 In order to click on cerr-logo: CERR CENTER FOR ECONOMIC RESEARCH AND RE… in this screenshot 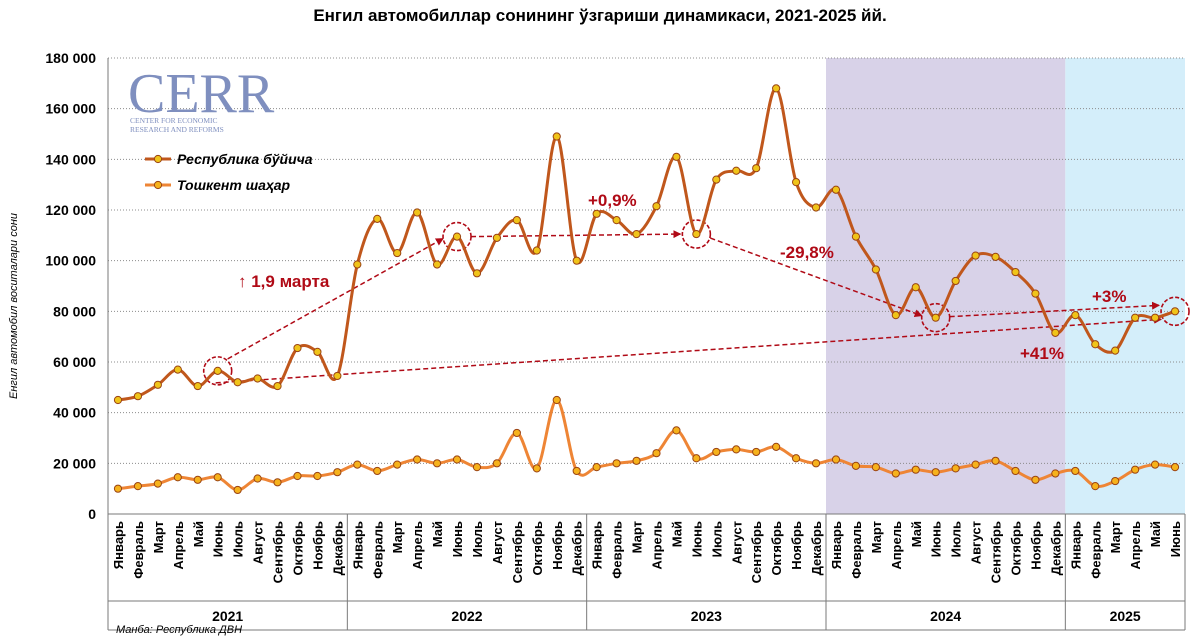, I will do `click(201, 98)`.